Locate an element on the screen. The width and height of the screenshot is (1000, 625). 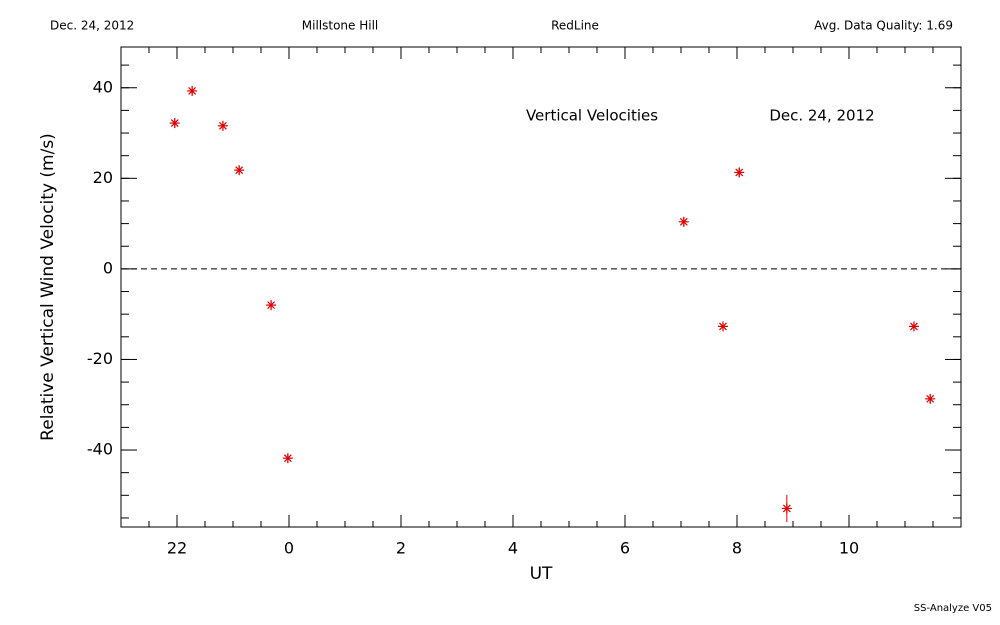
header-quality: Avg. Data Quality: 1.69 is located at coordinates (883, 26).